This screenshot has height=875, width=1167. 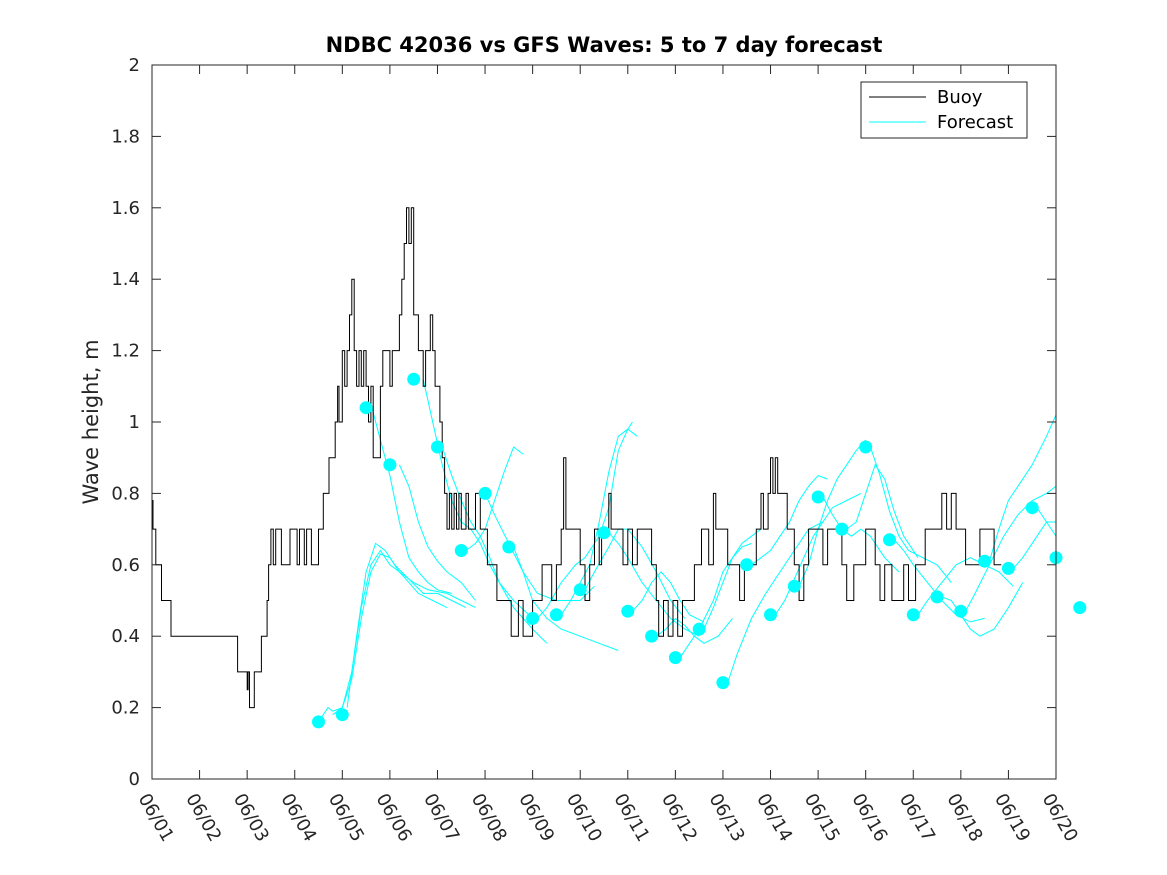 I want to click on legend: Buoy Forecast, so click(x=944, y=110).